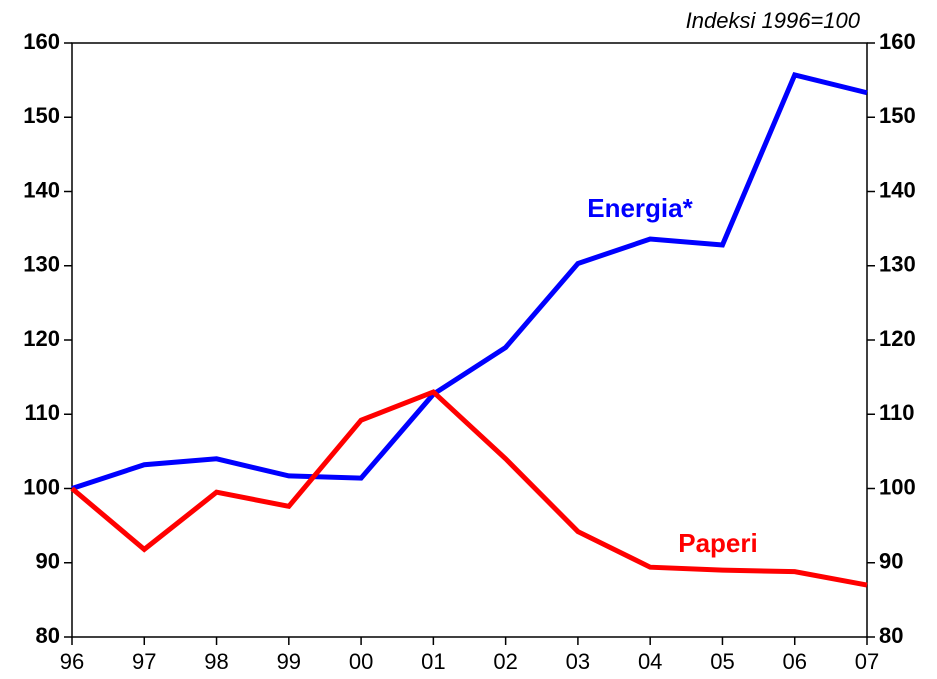 The width and height of the screenshot is (937, 679). Describe the element at coordinates (794, 661) in the screenshot. I see `x-tick-label: 06` at that location.